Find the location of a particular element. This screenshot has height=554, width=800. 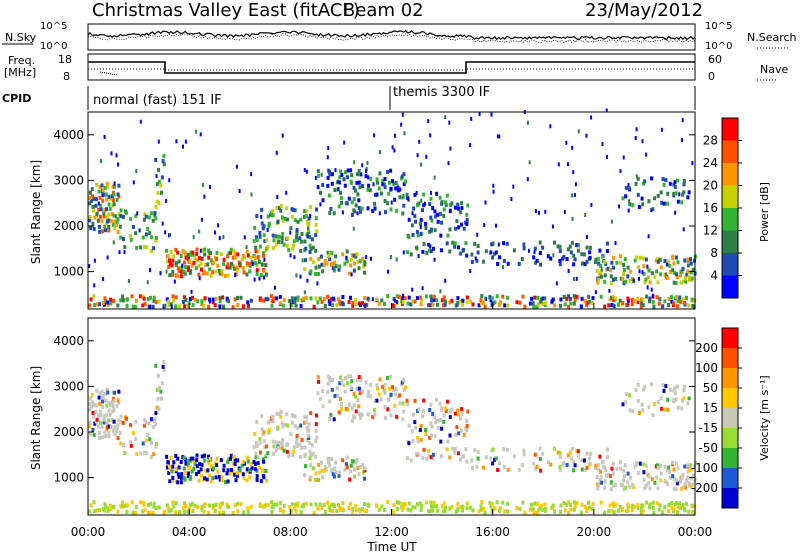

velocity-colorbar-tick-label: -15 is located at coordinates (708, 428).